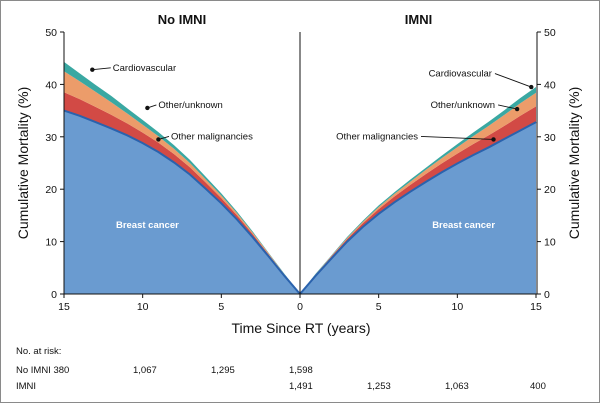 The height and width of the screenshot is (403, 600). I want to click on risk-value: 400, so click(538, 386).